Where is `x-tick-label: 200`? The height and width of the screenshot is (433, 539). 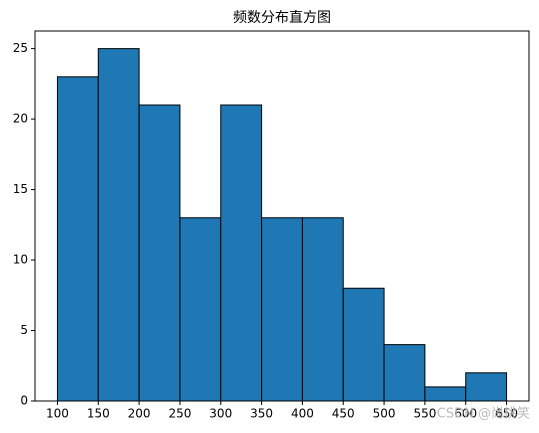
x-tick-label: 200 is located at coordinates (139, 414).